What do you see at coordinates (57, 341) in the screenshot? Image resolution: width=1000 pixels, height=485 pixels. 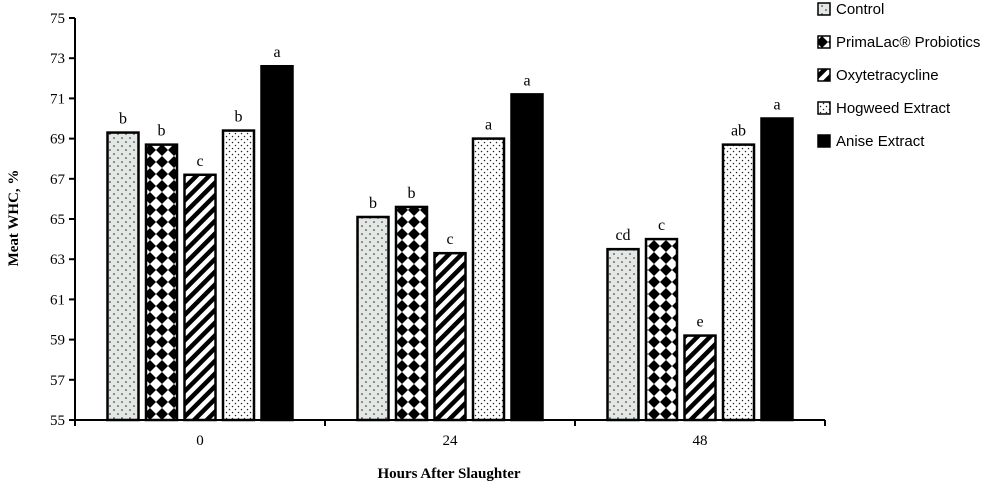 I see `y-tick-label: 59` at bounding box center [57, 341].